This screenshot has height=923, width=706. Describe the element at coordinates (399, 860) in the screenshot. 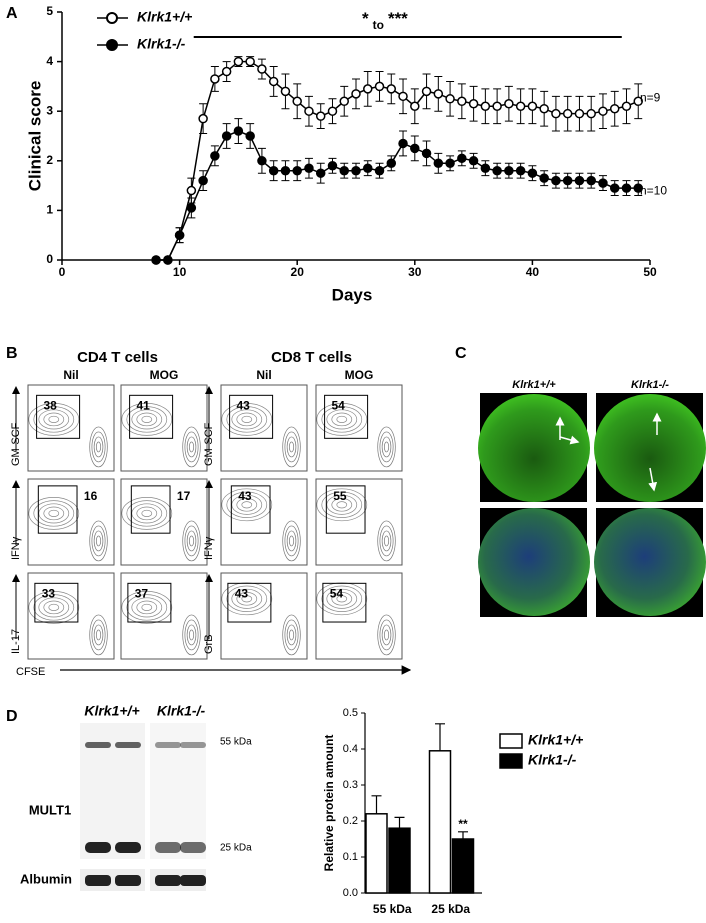

I see `bar` at that location.